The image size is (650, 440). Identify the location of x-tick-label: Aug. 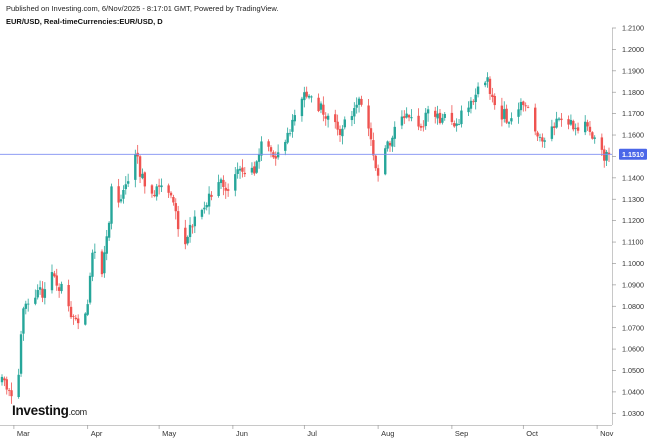
(387, 433).